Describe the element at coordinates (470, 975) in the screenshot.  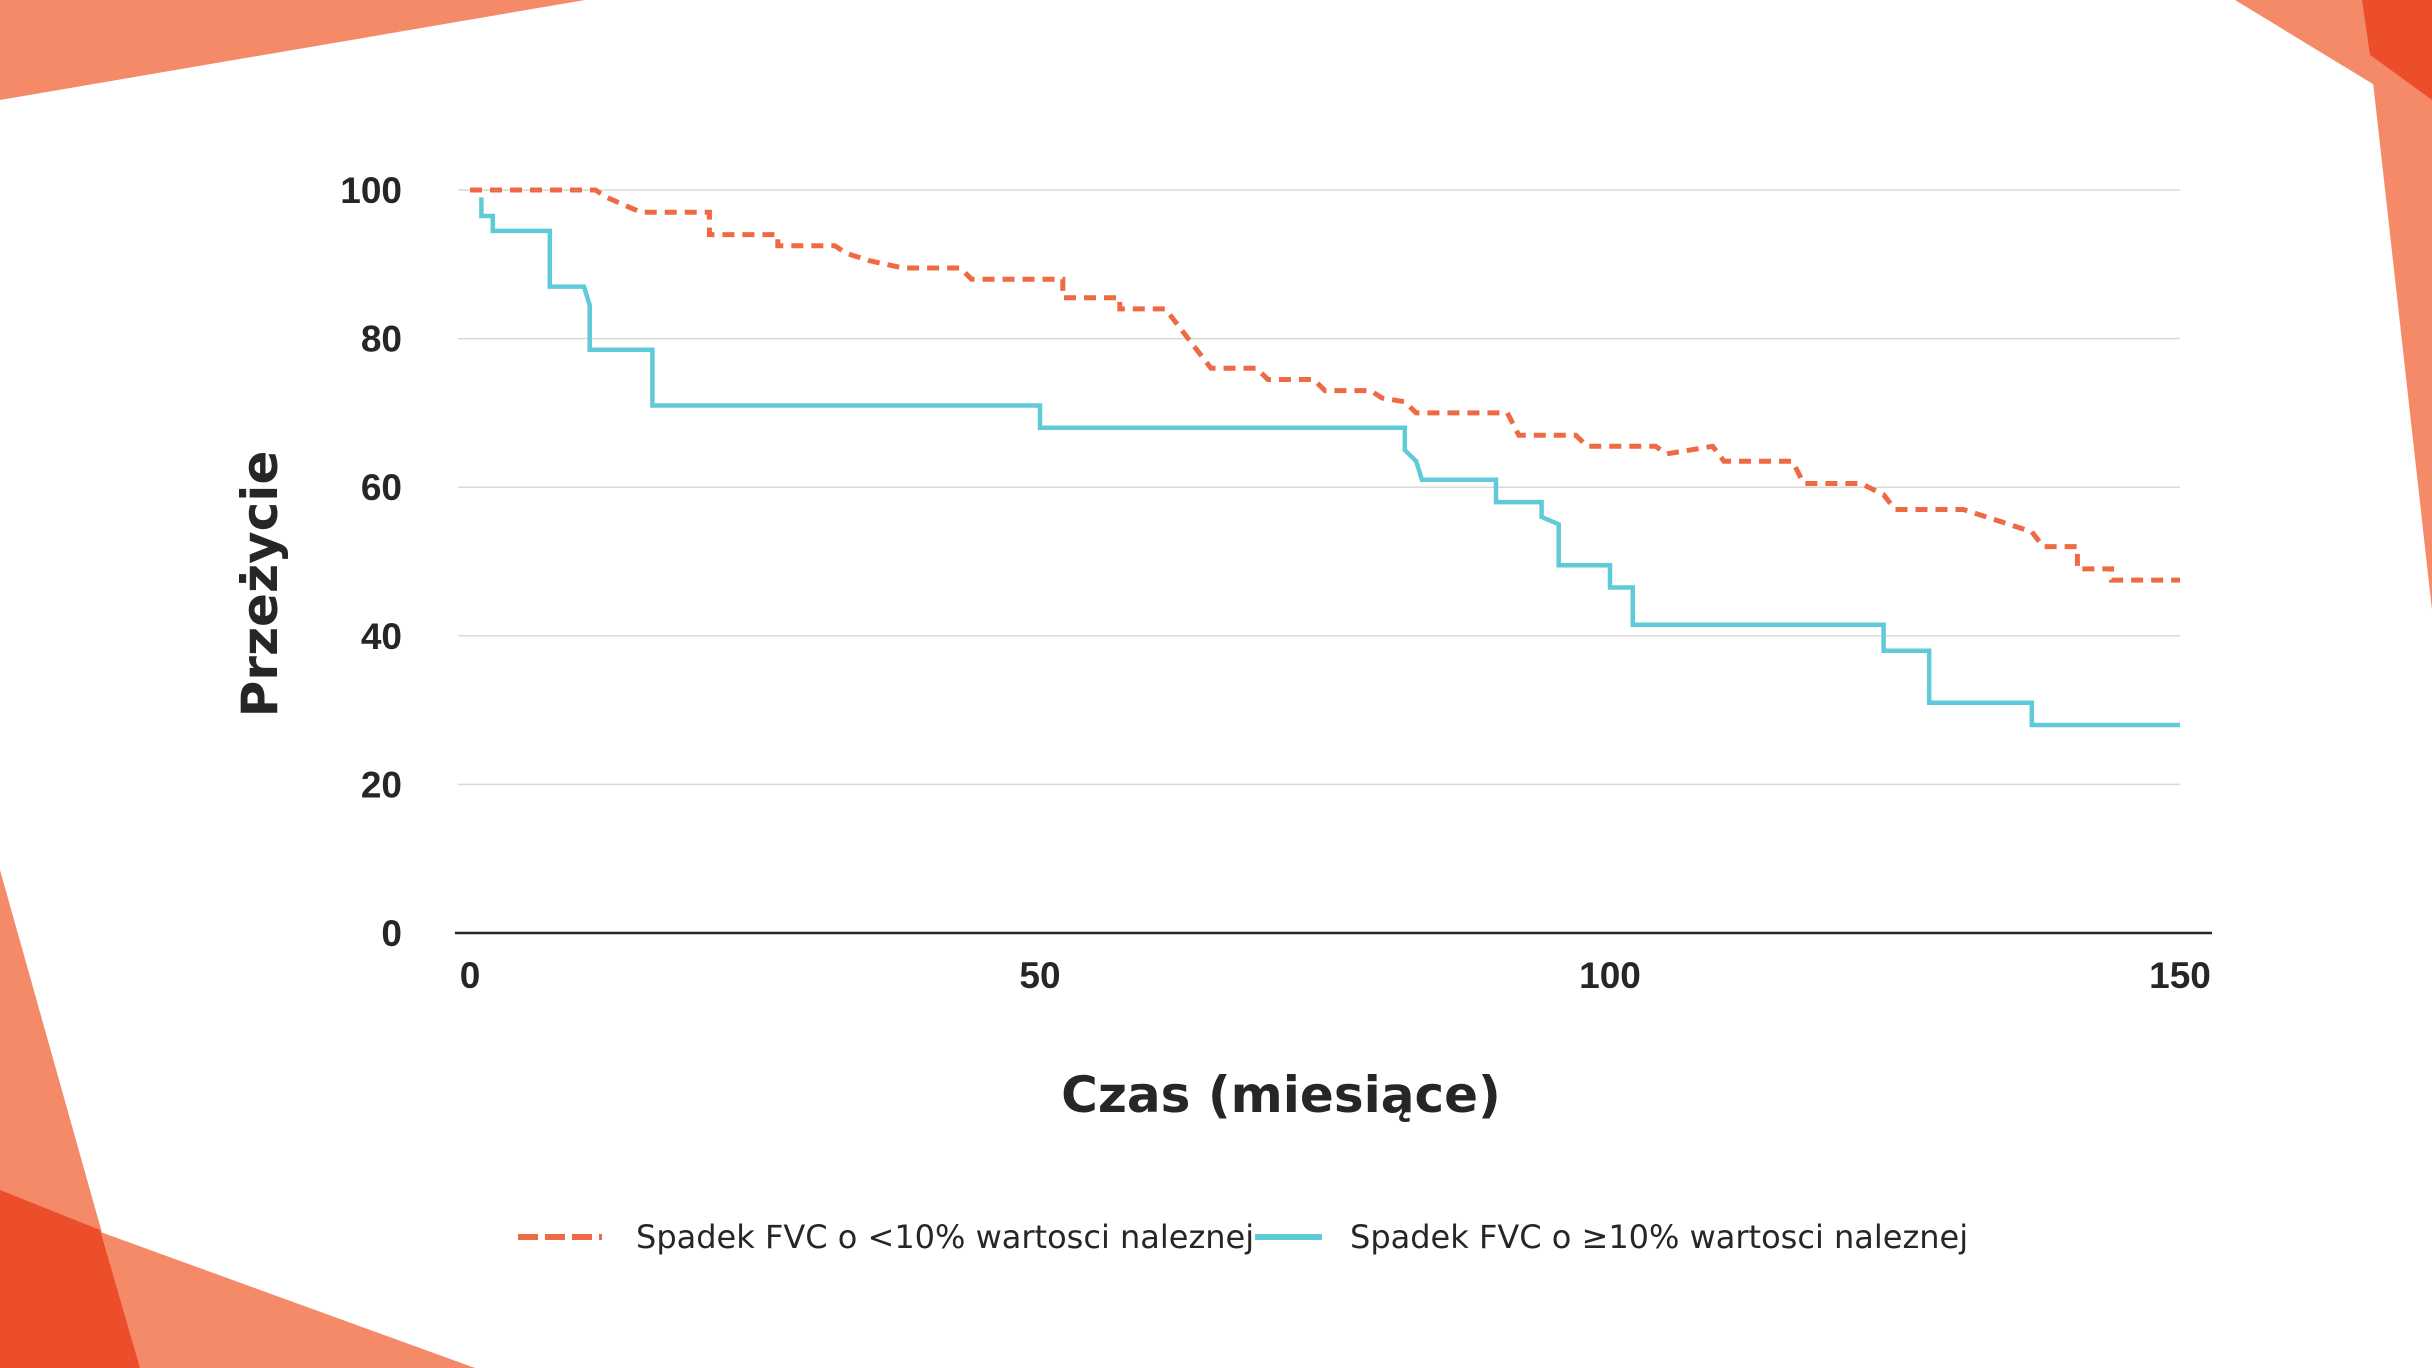
I see `x-tick-label: 0` at that location.